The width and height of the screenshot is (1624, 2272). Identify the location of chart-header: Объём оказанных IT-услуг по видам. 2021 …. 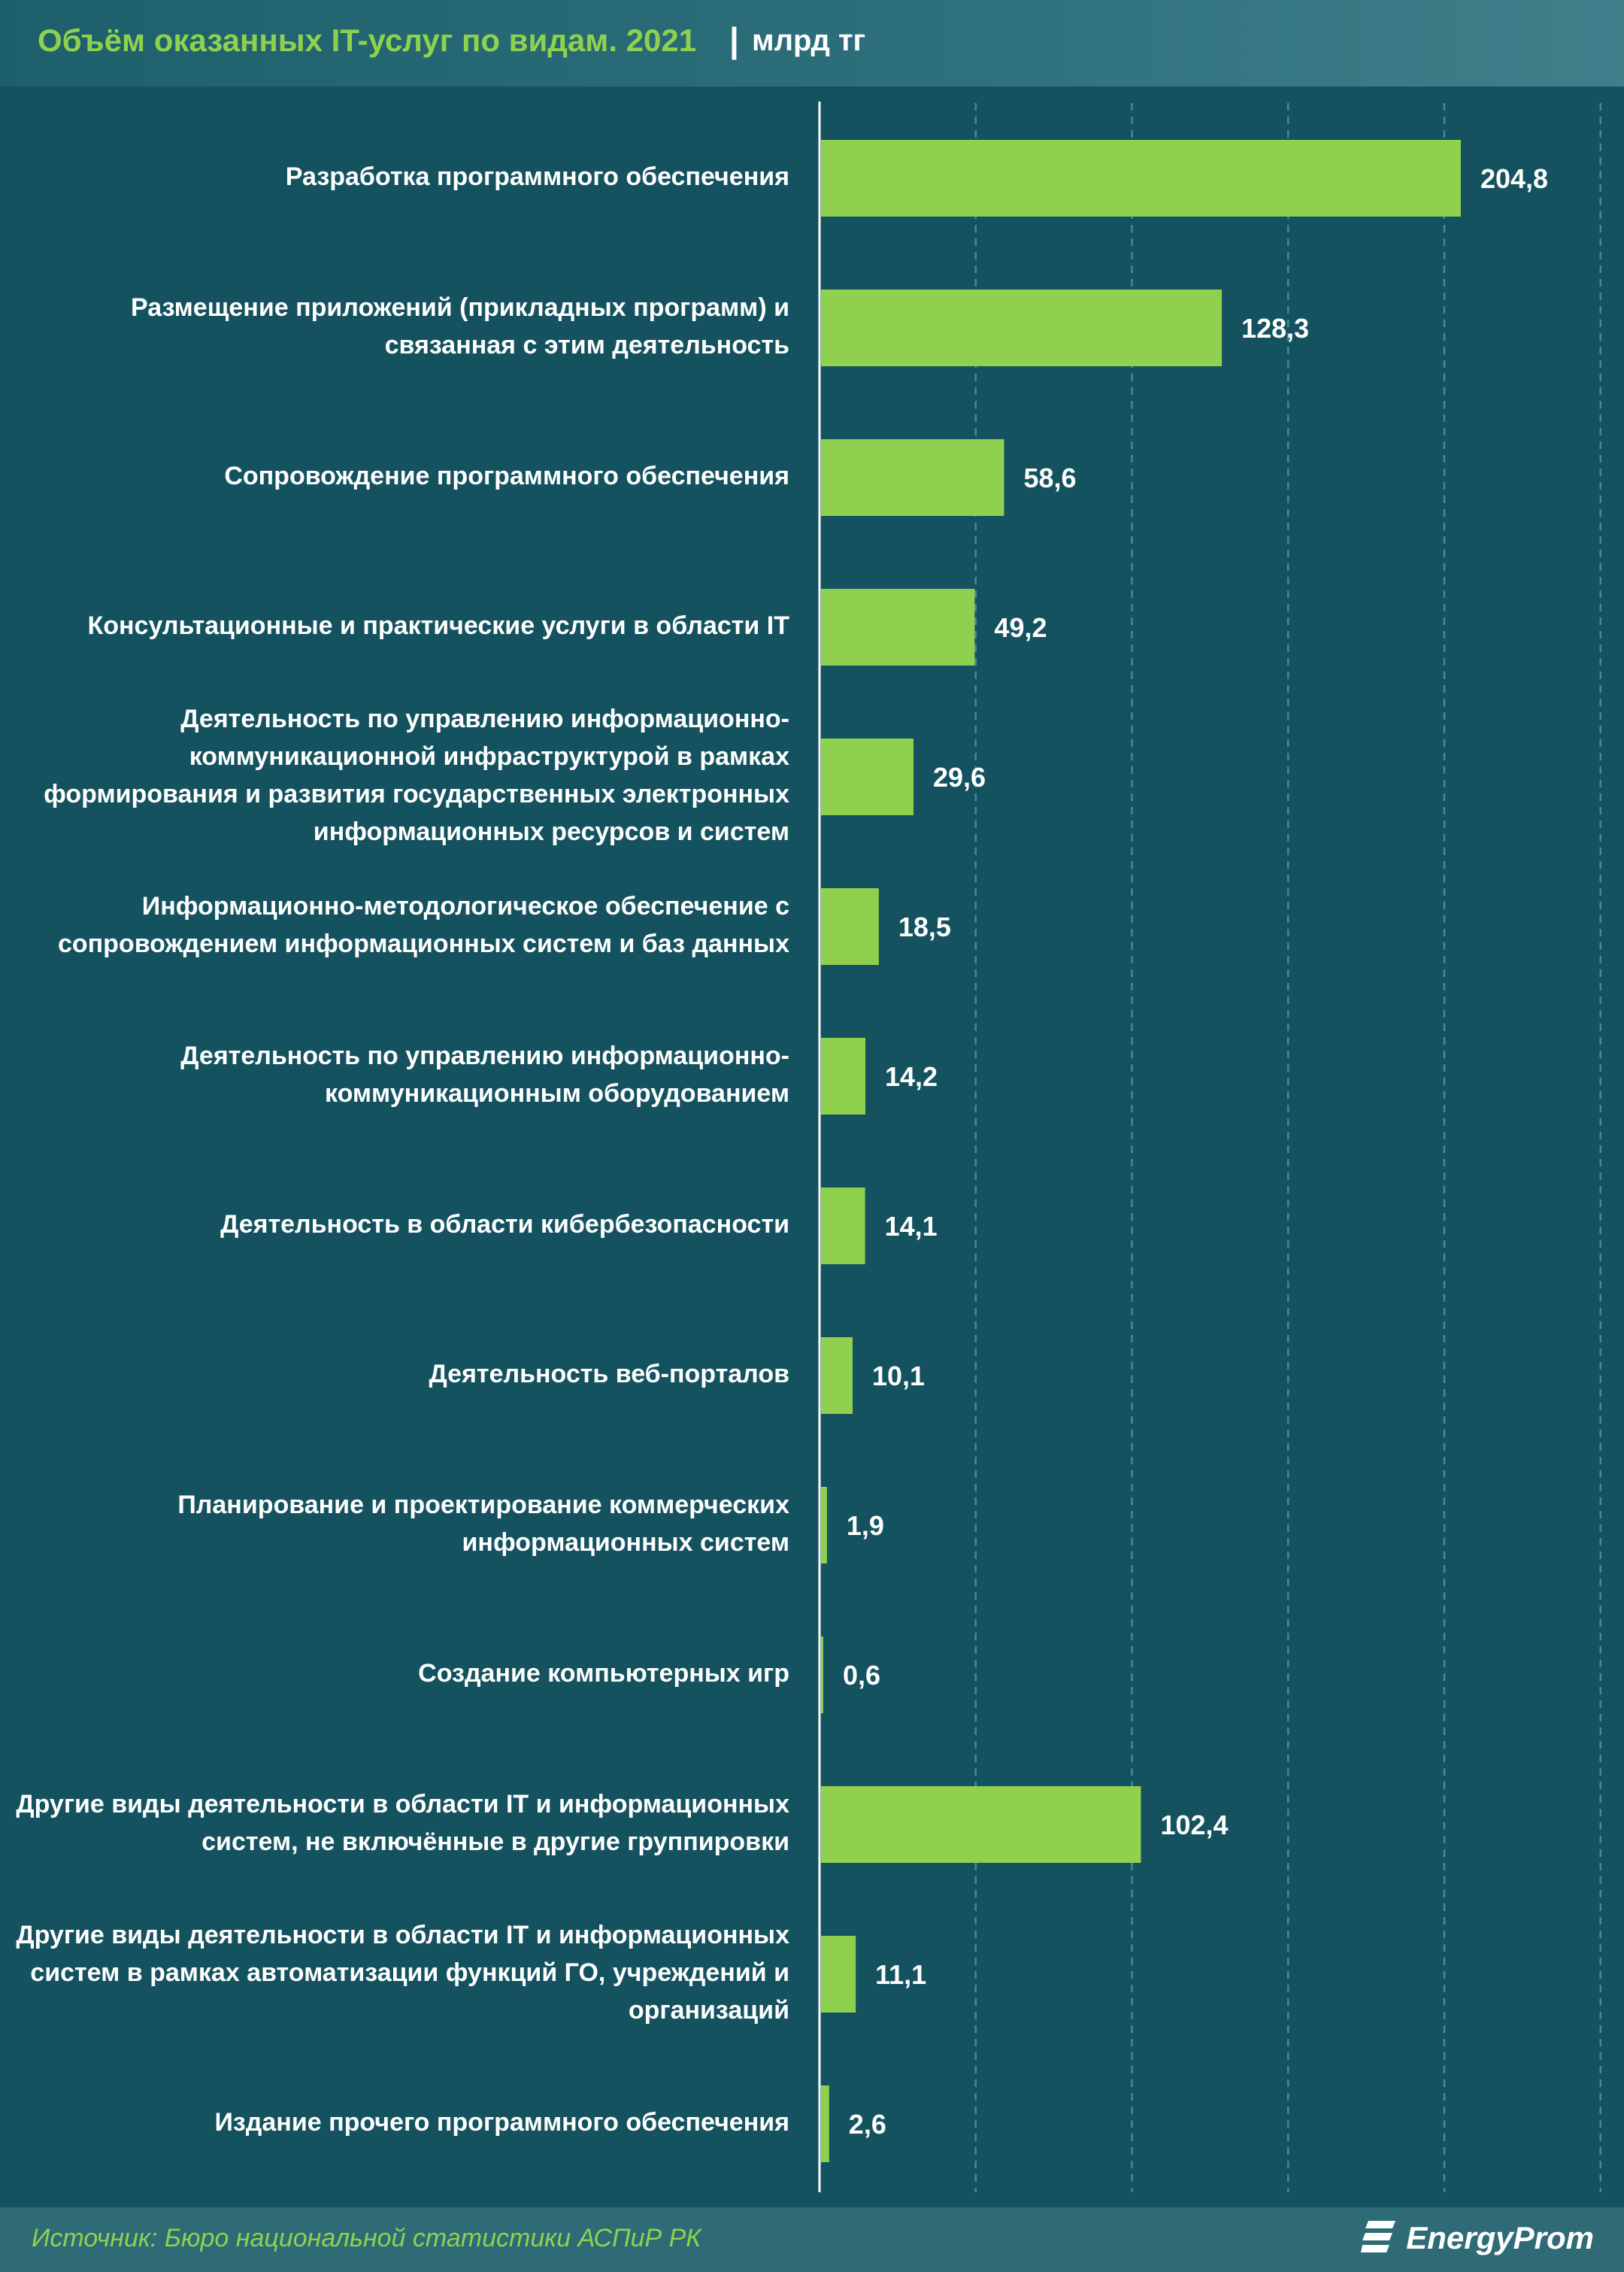
(812, 43).